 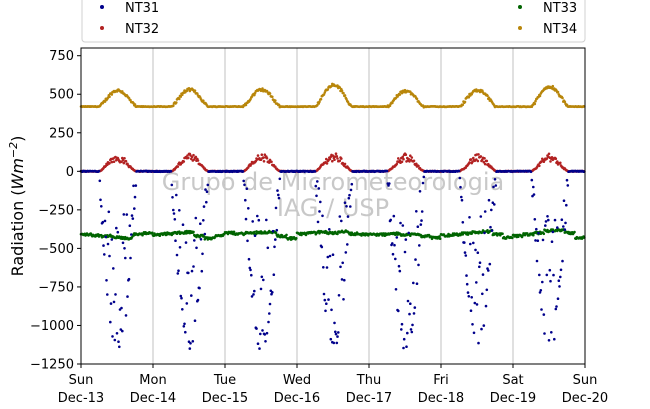 What do you see at coordinates (560, 29) in the screenshot?
I see `legend-label-nt34: NT34` at bounding box center [560, 29].